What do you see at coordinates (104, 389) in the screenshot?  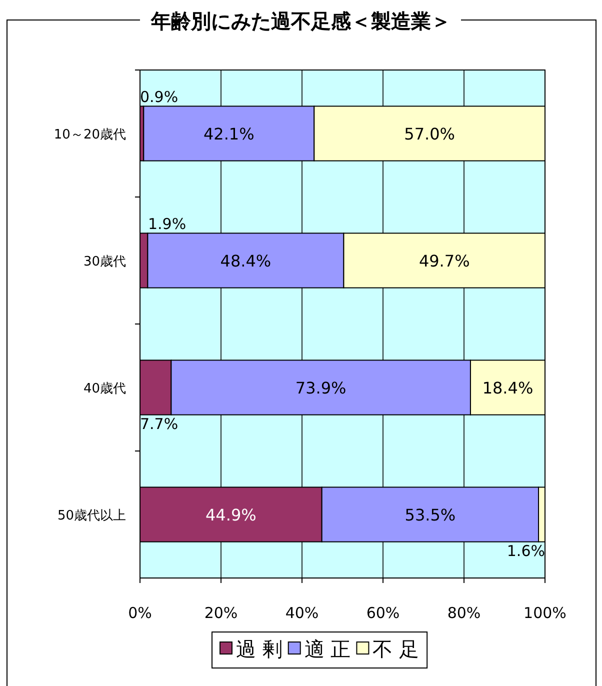 I see `y-tick-label: 40歳代` at bounding box center [104, 389].